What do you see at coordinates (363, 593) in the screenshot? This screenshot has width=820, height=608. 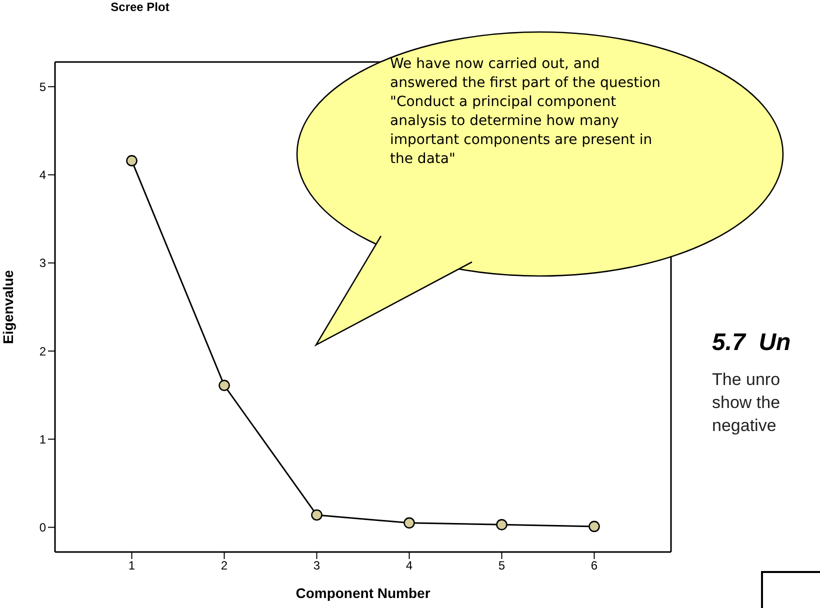 I see `x-axis-title: Component Number` at bounding box center [363, 593].